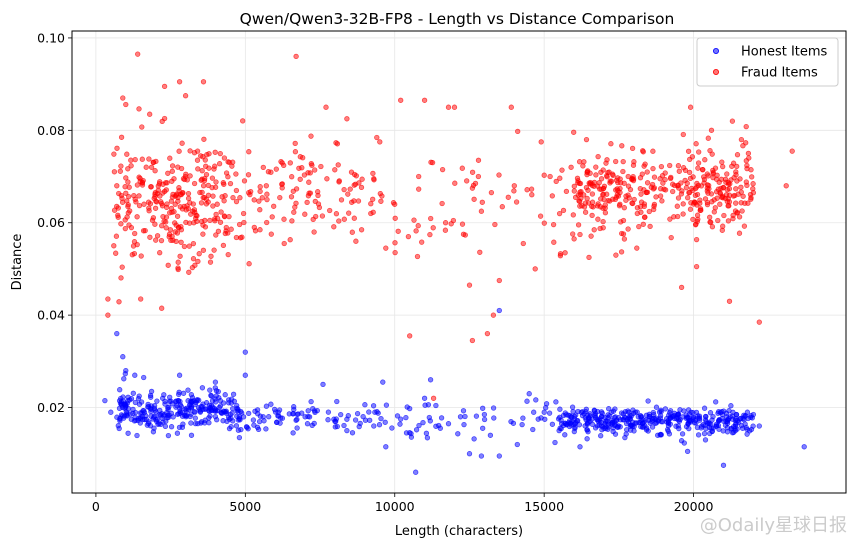  I want to click on legend-fraud-label: Fraud Items, so click(779, 73).